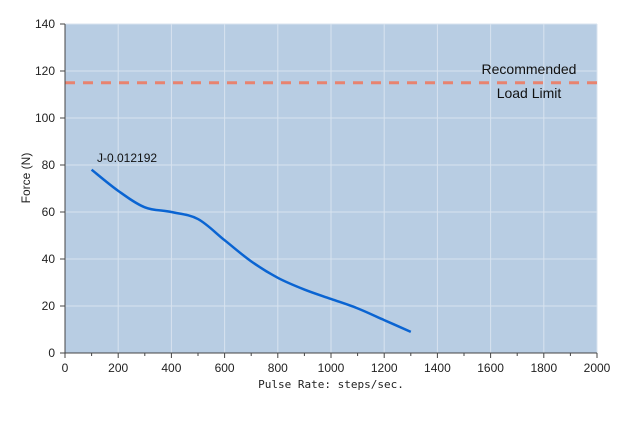  What do you see at coordinates (45, 24) in the screenshot?
I see `y-tick-label: 140` at bounding box center [45, 24].